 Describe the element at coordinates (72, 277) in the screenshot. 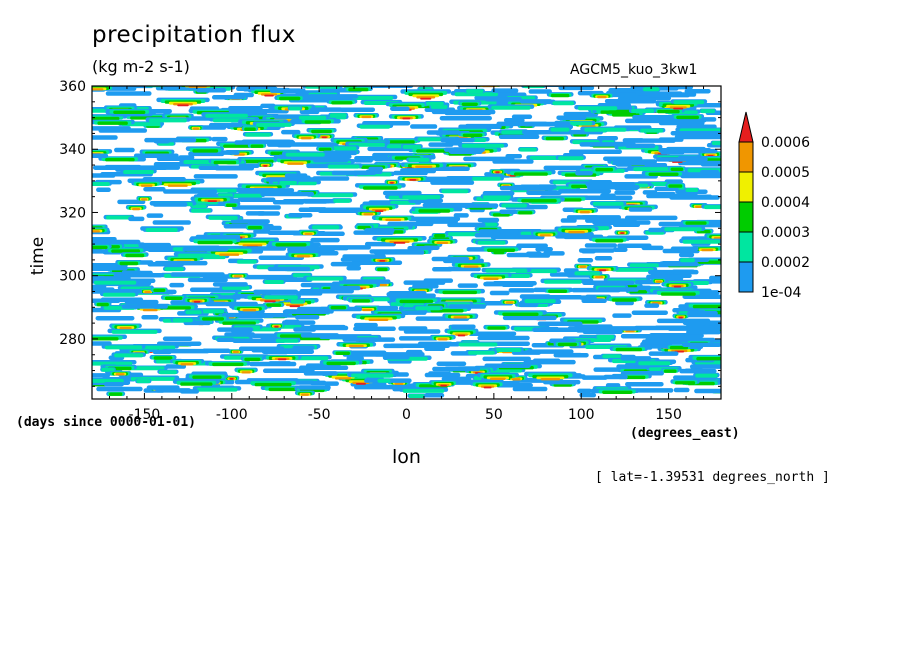

I see `y-tick-label: 300` at that location.